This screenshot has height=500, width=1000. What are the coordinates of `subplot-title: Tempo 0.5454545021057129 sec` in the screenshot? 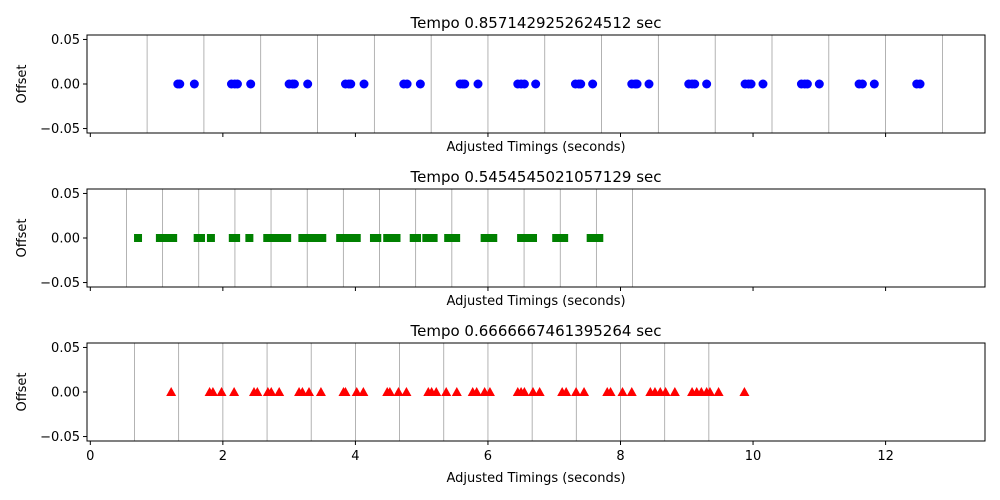 It's located at (536, 177).